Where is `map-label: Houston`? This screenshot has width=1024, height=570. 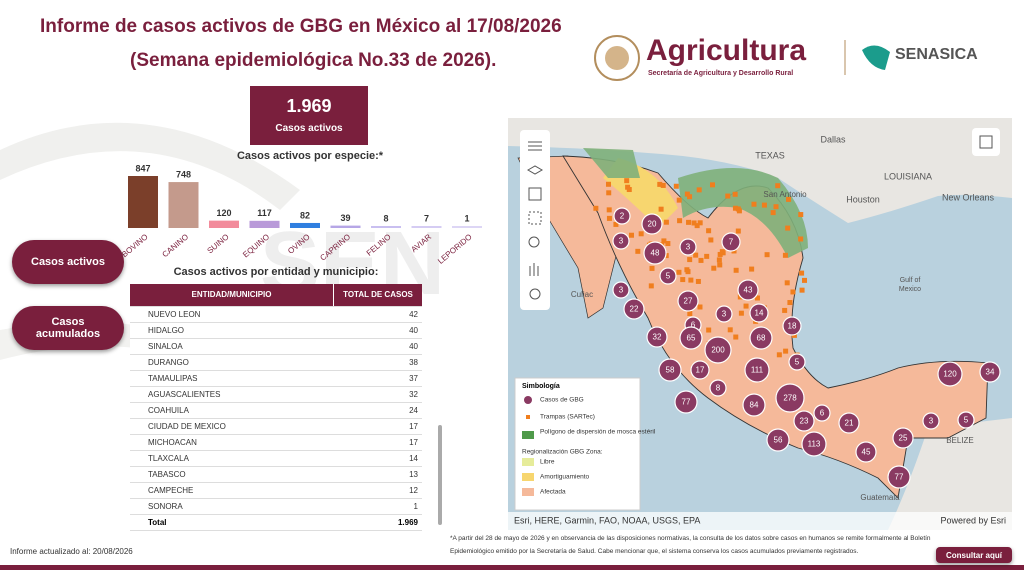
map-label: Houston is located at coordinates (863, 199).